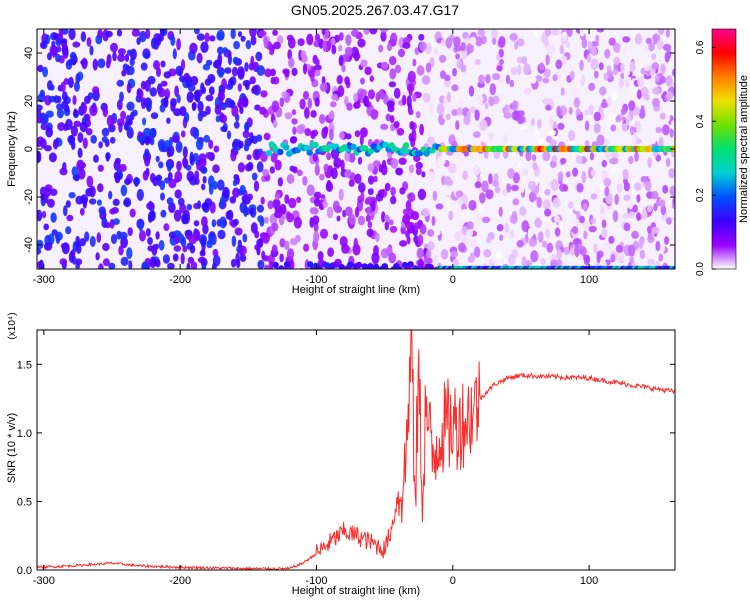  What do you see at coordinates (180, 581) in the screenshot?
I see `x-tick-label: -200` at bounding box center [180, 581].